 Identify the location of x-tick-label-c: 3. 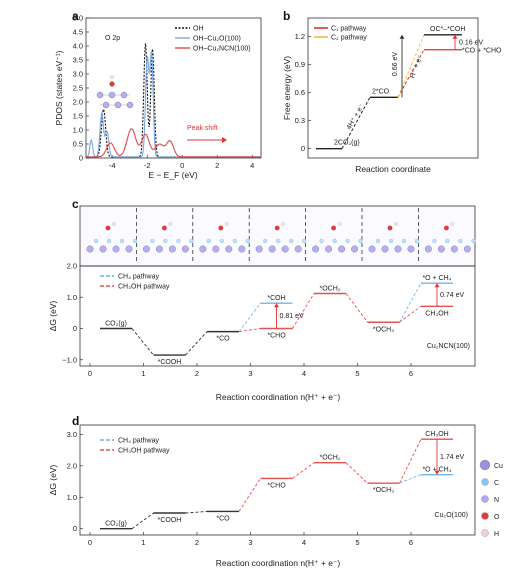
(250, 373).